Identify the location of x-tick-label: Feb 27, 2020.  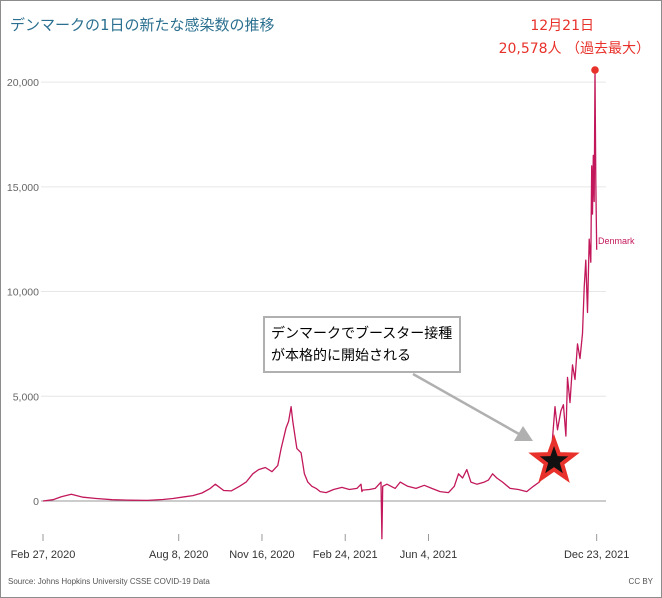
(43, 555).